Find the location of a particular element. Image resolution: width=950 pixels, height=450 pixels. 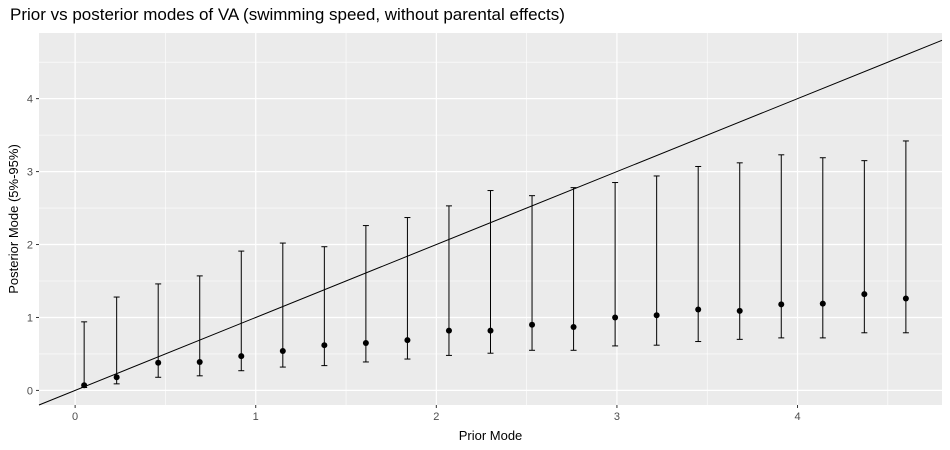

x-axis-title: Prior Mode is located at coordinates (491, 435).